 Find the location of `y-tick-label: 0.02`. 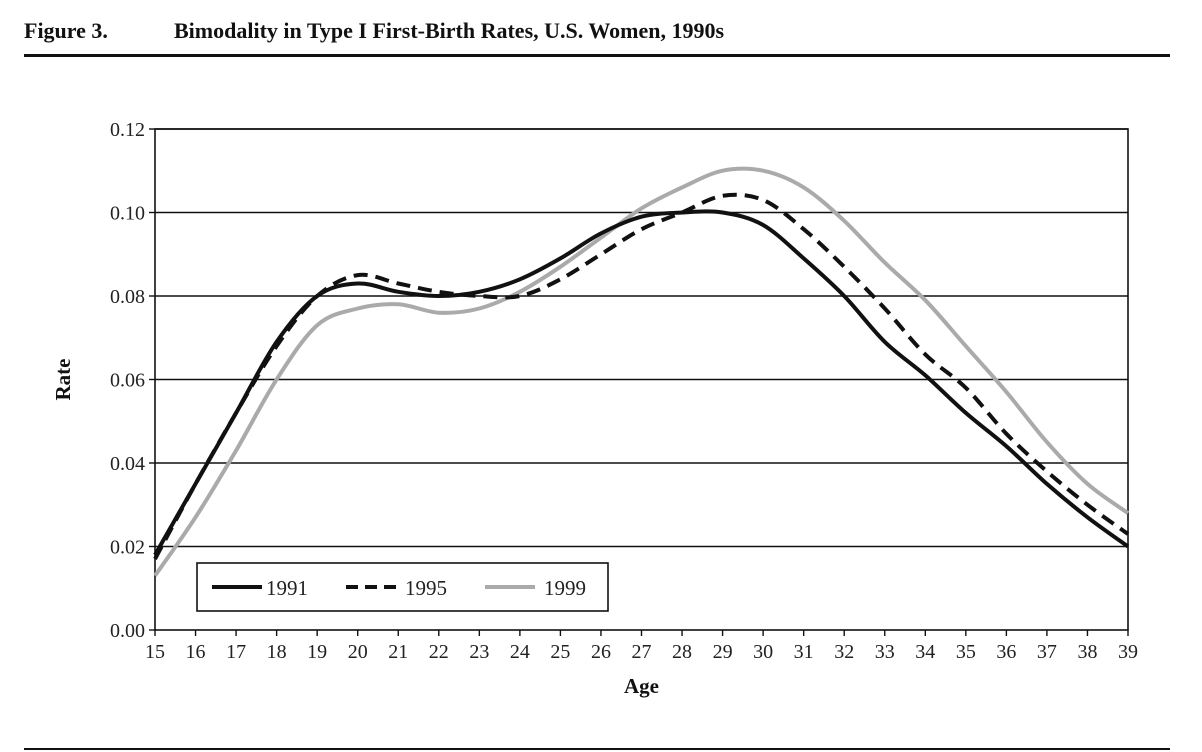

y-tick-label: 0.02 is located at coordinates (127, 548).